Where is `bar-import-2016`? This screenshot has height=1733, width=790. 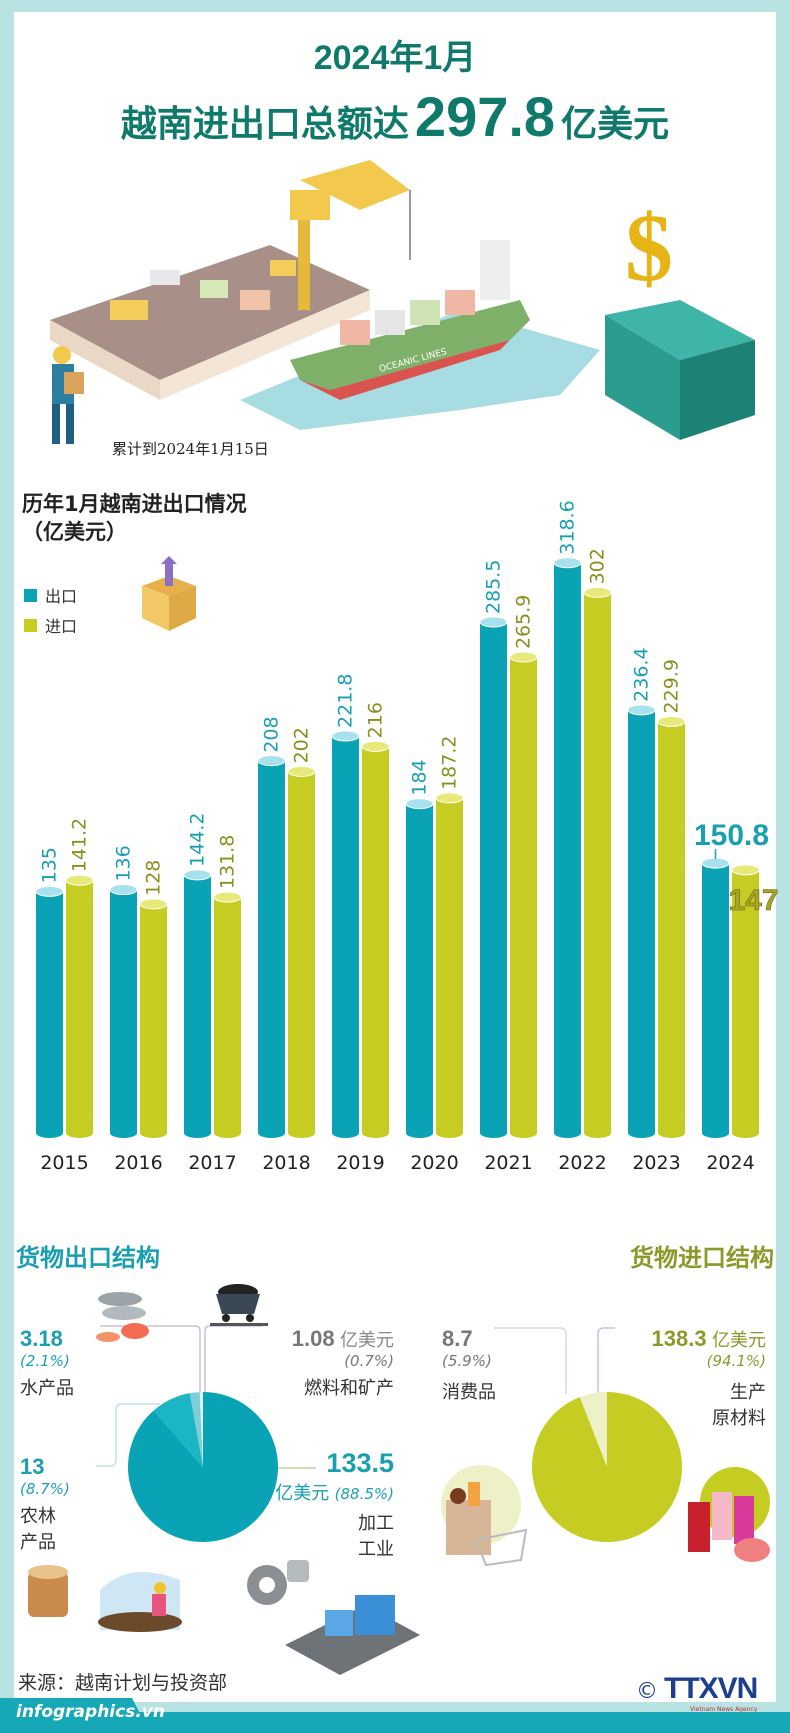
bar-import-2016 is located at coordinates (153, 1018).